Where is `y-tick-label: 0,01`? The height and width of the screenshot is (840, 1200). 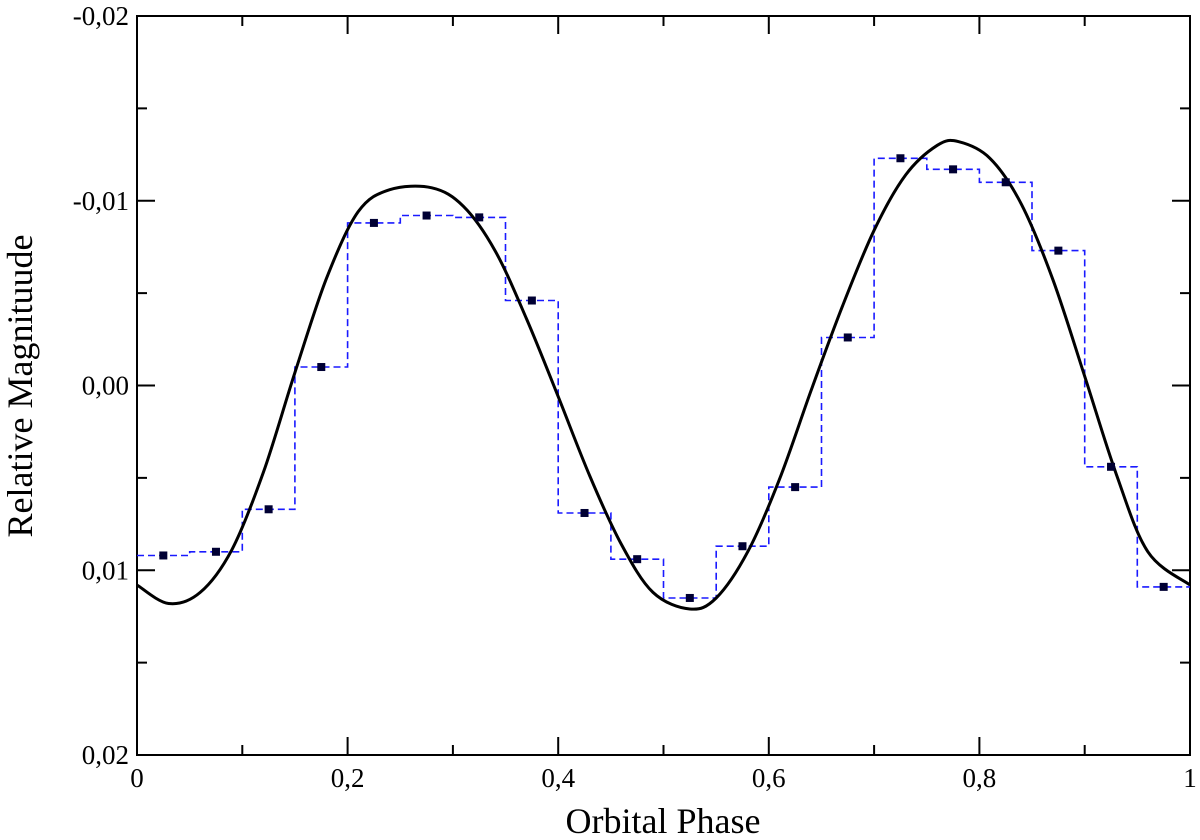
y-tick-label: 0,01 is located at coordinates (105, 570).